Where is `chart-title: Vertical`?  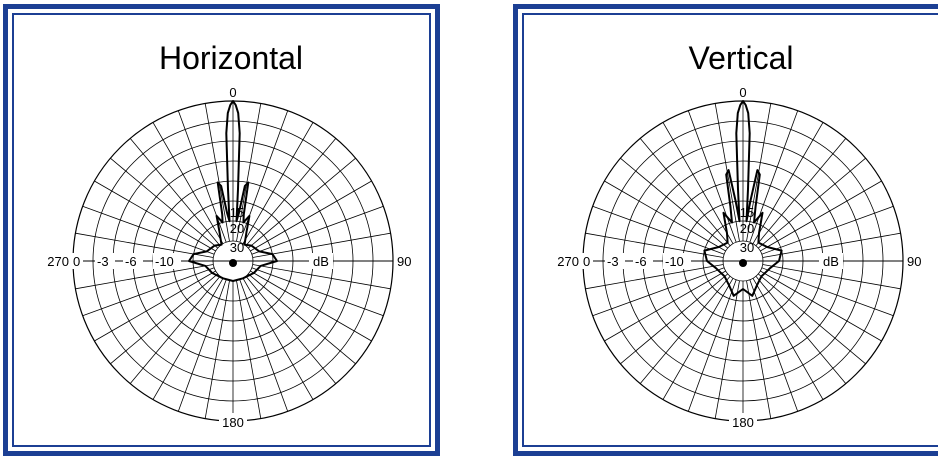
chart-title: Vertical is located at coordinates (741, 58).